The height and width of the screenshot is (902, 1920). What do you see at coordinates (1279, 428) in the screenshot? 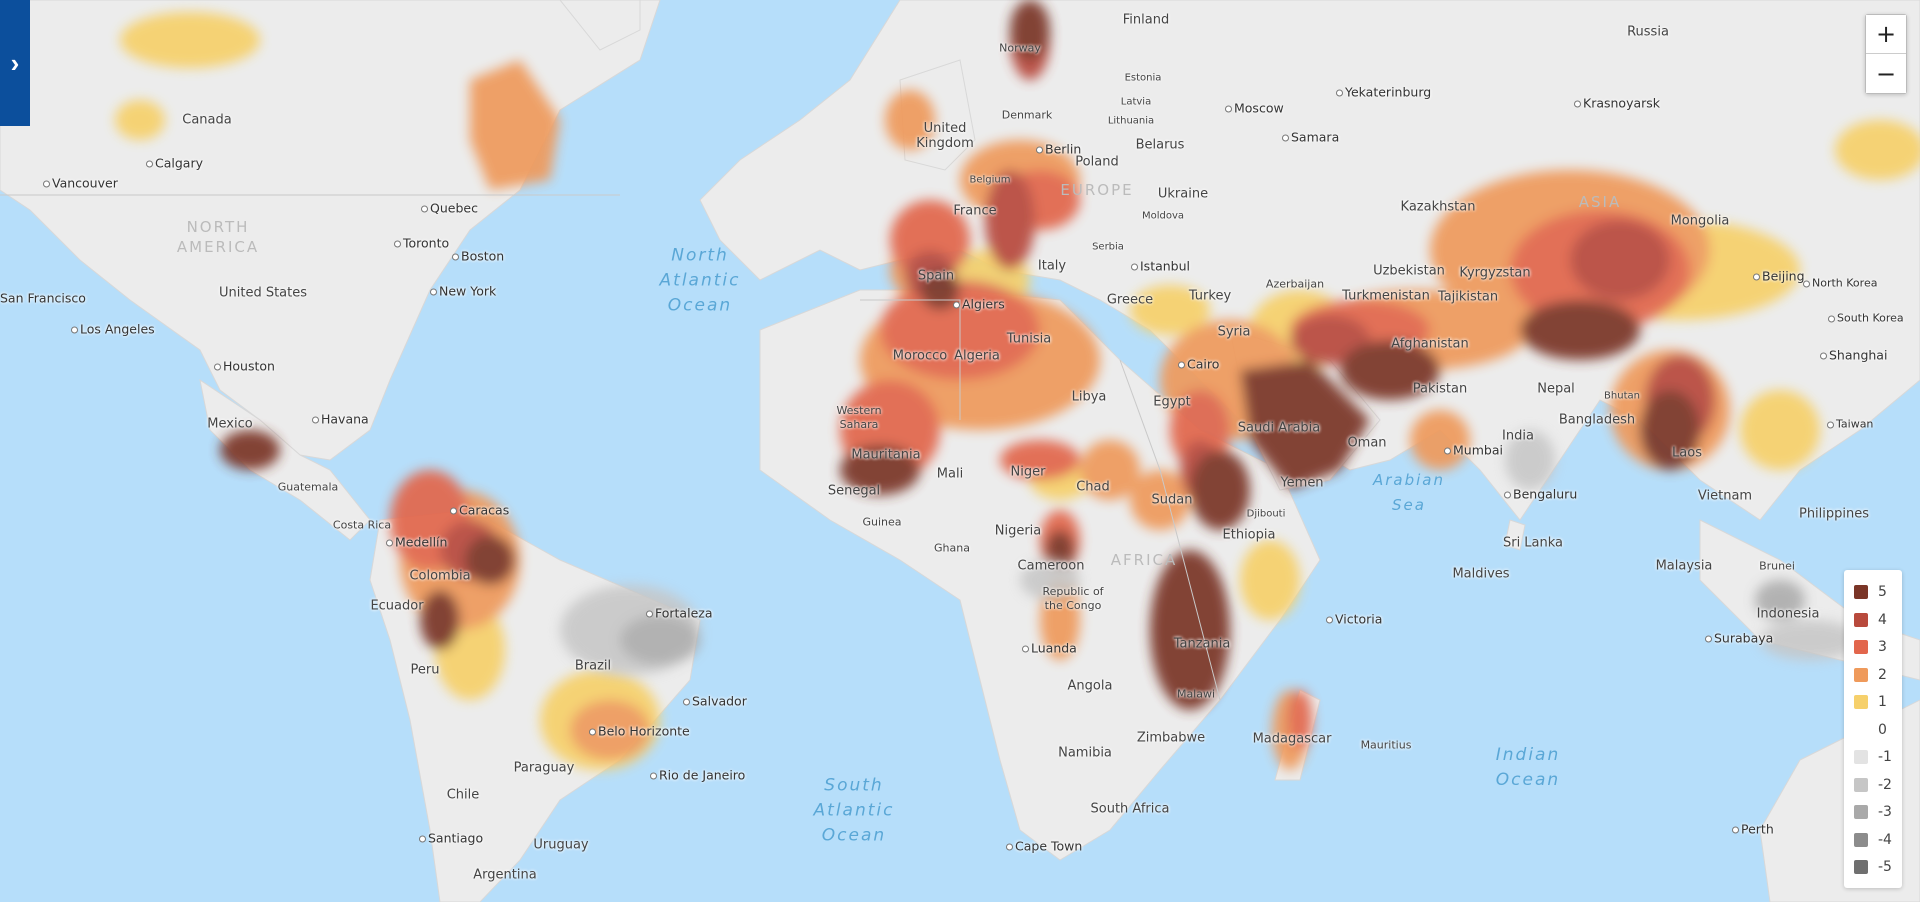
I see `country-label: Saudi Arabia` at bounding box center [1279, 428].